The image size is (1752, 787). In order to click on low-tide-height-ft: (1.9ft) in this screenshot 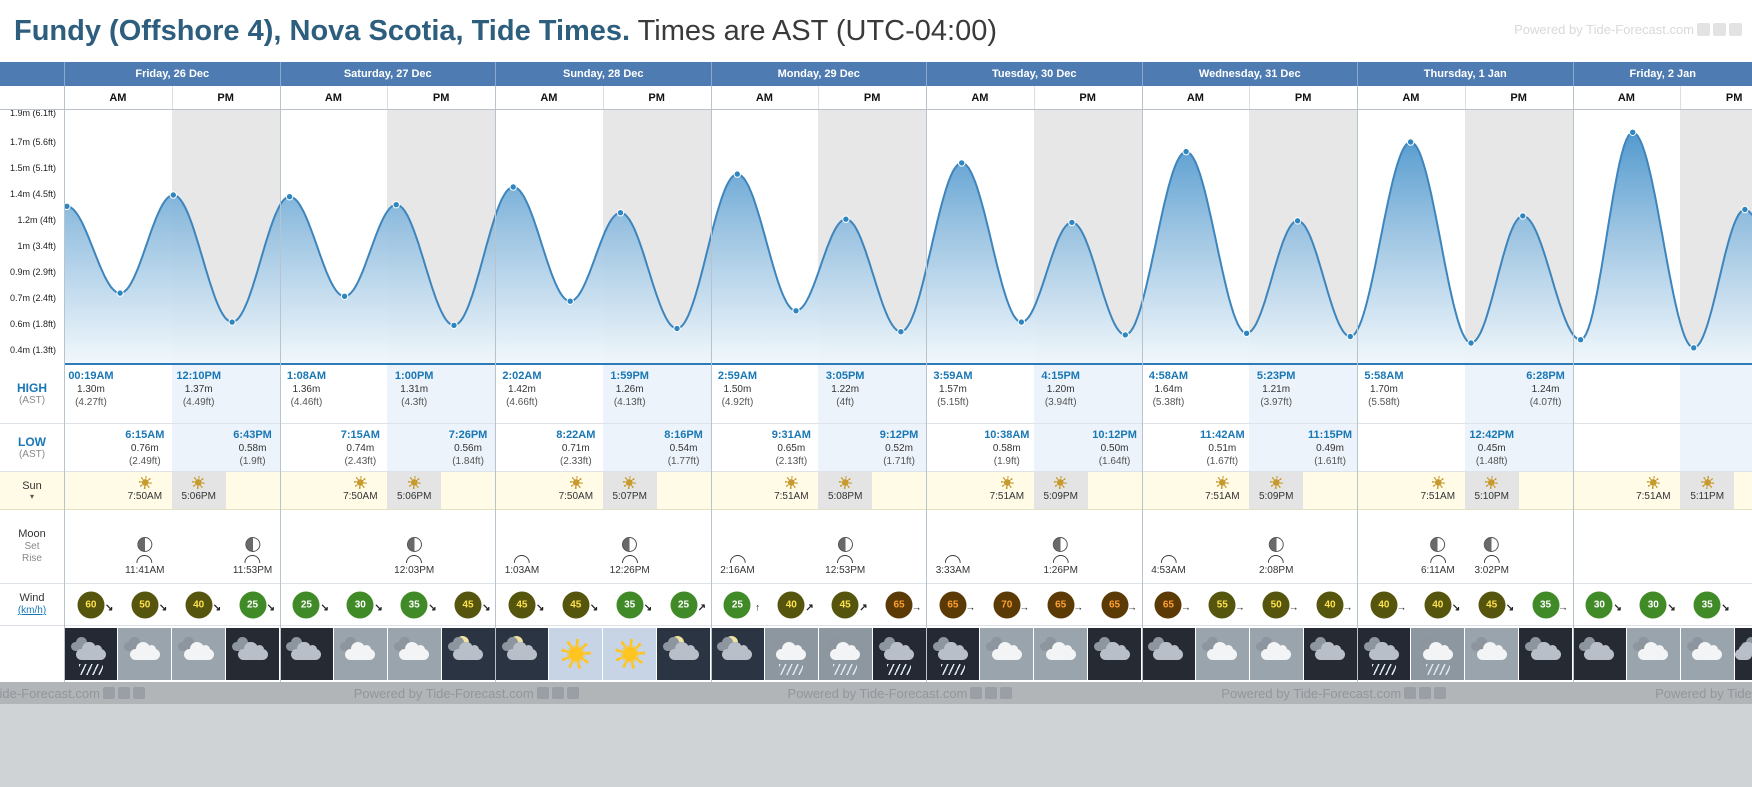, I will do `click(252, 461)`.